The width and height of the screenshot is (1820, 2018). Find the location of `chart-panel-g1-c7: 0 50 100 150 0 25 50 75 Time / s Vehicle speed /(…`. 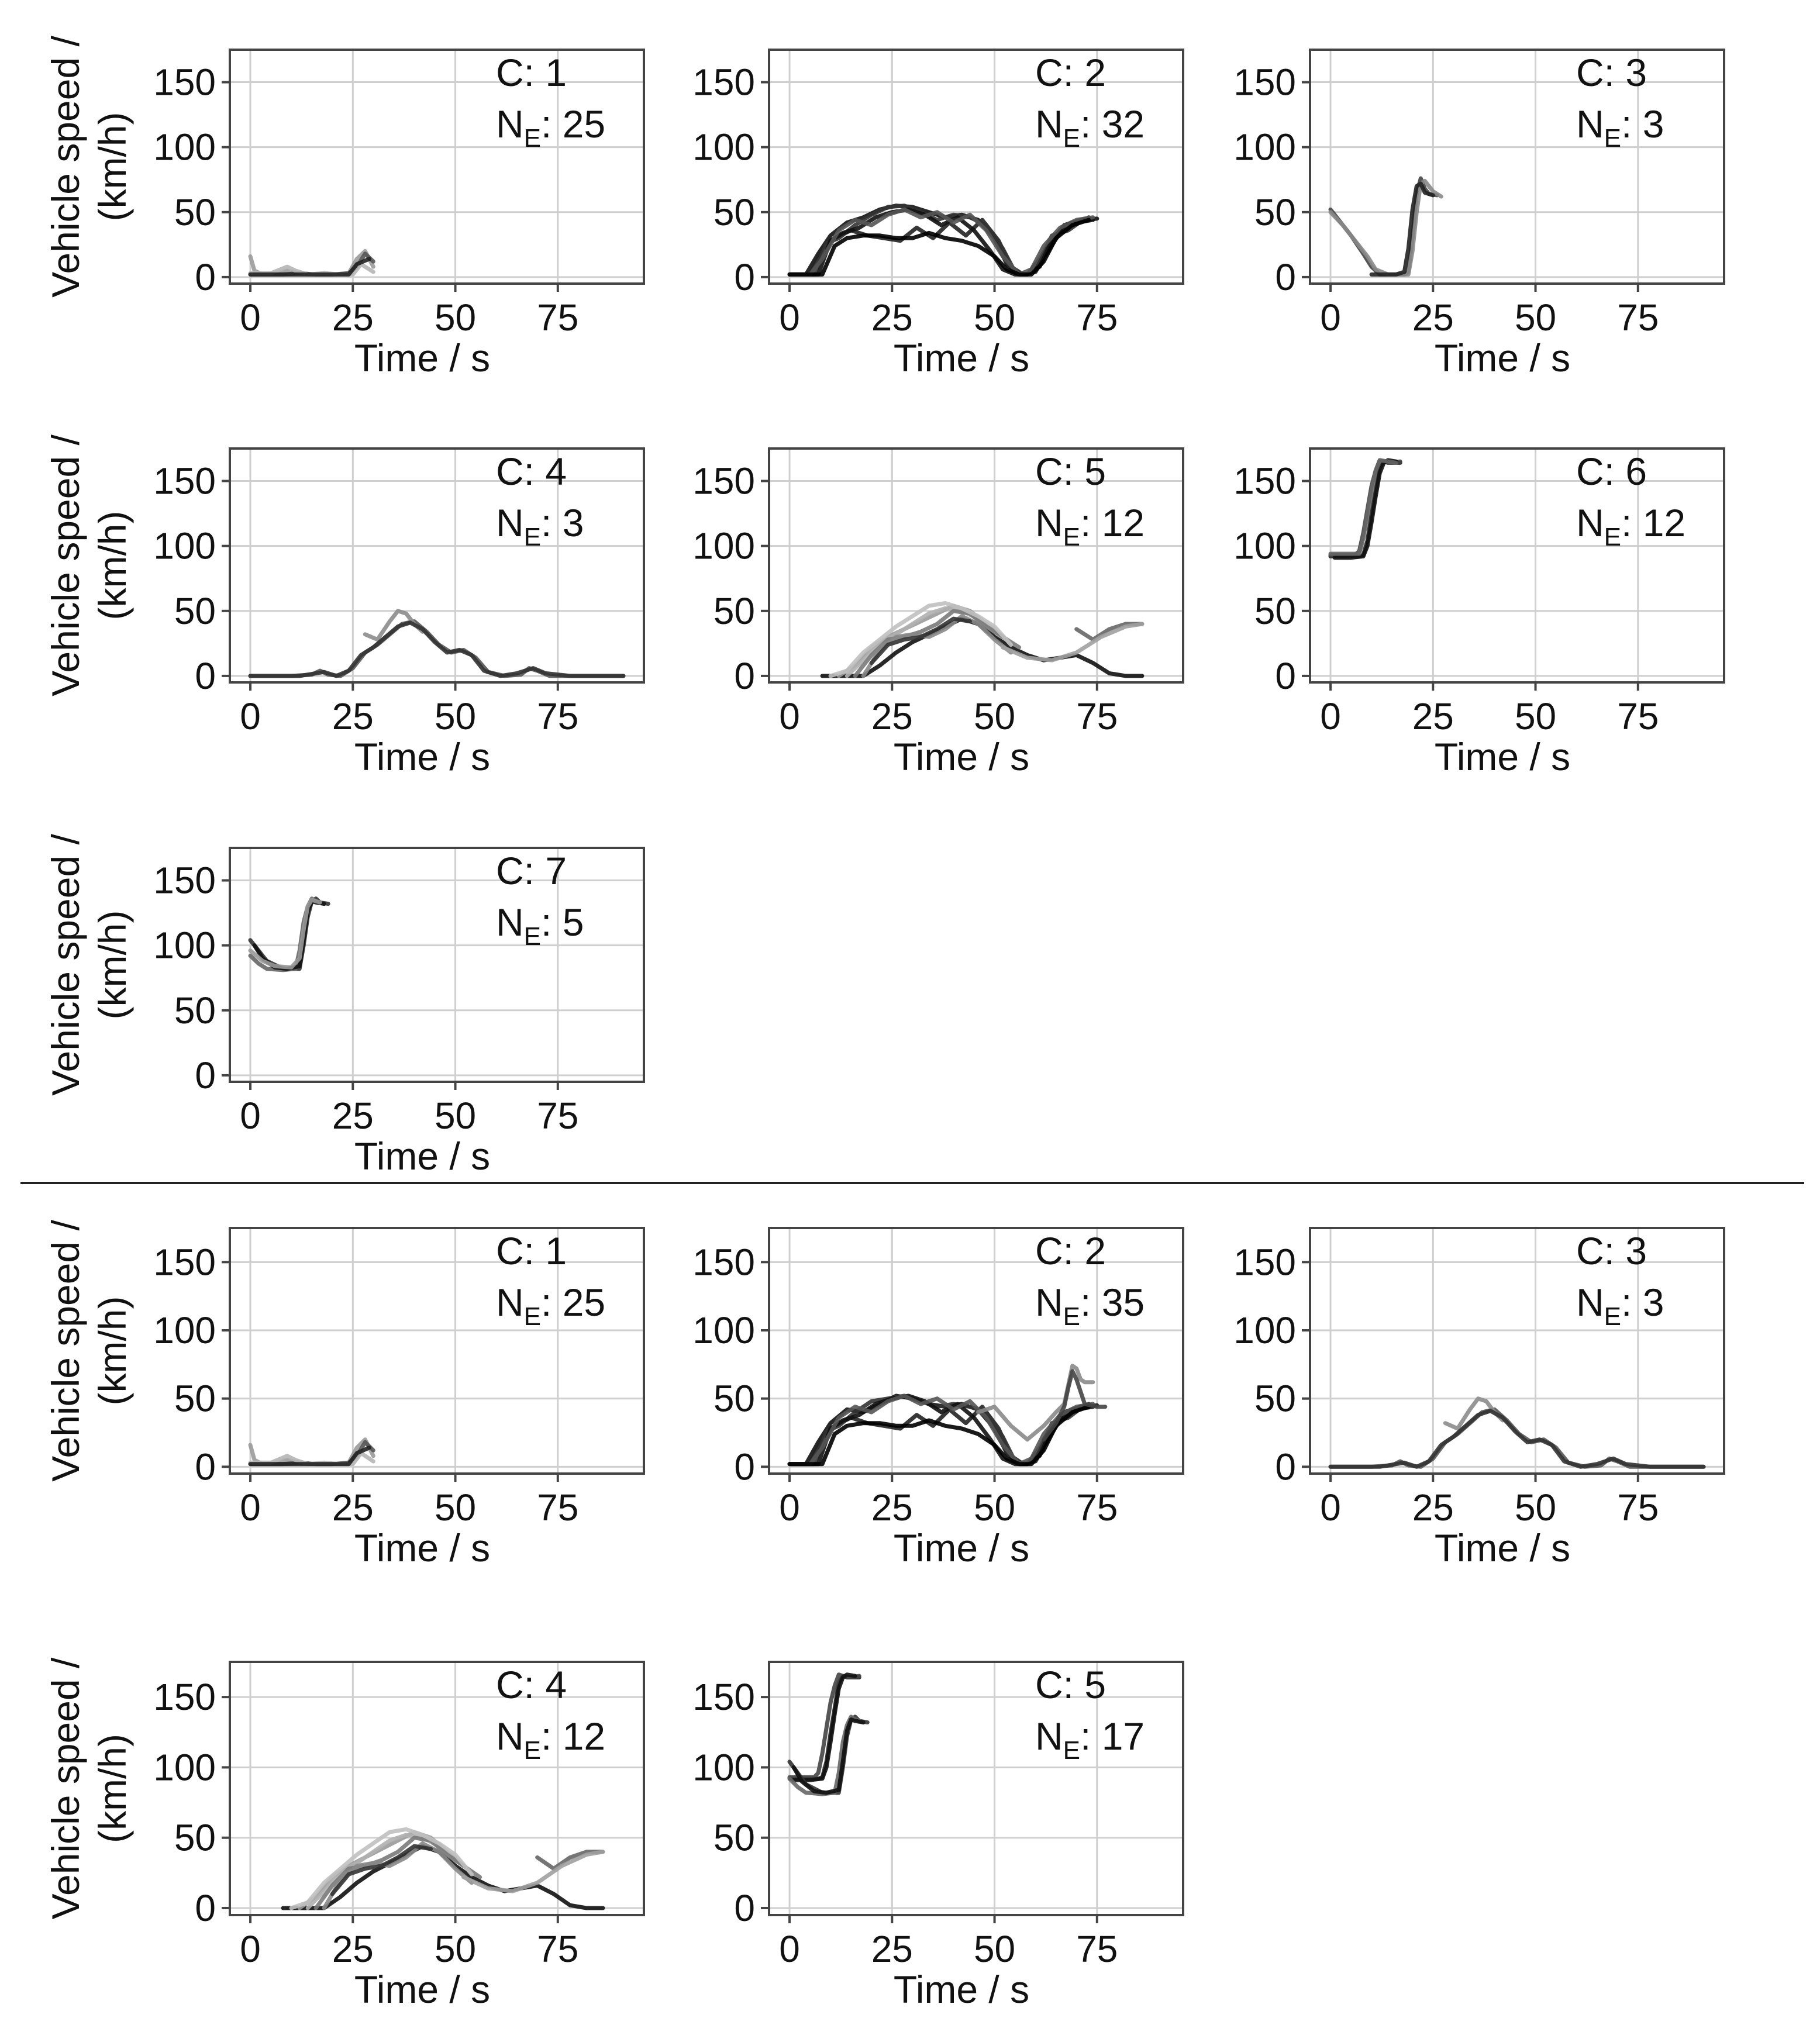

chart-panel-g1-c7: 0 50 100 150 0 25 50 75 Time / s Vehicle speed /(… is located at coordinates (344, 1006).